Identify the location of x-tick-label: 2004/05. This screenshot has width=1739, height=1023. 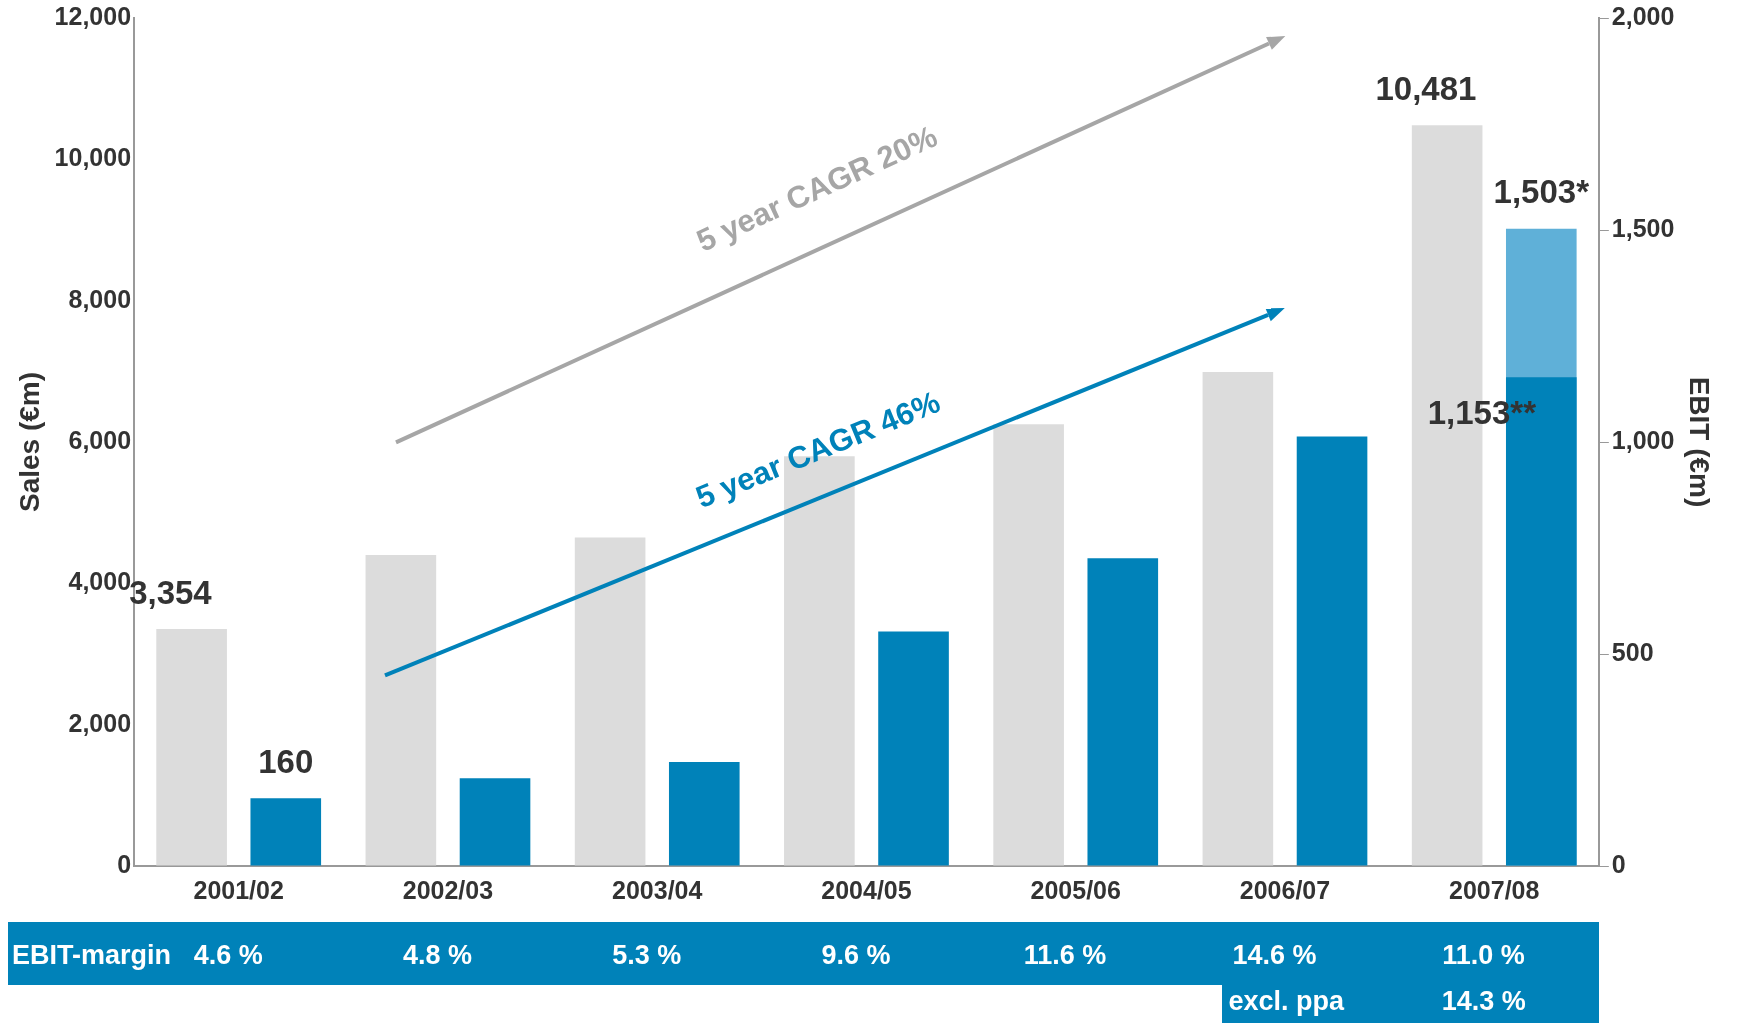
(866, 889).